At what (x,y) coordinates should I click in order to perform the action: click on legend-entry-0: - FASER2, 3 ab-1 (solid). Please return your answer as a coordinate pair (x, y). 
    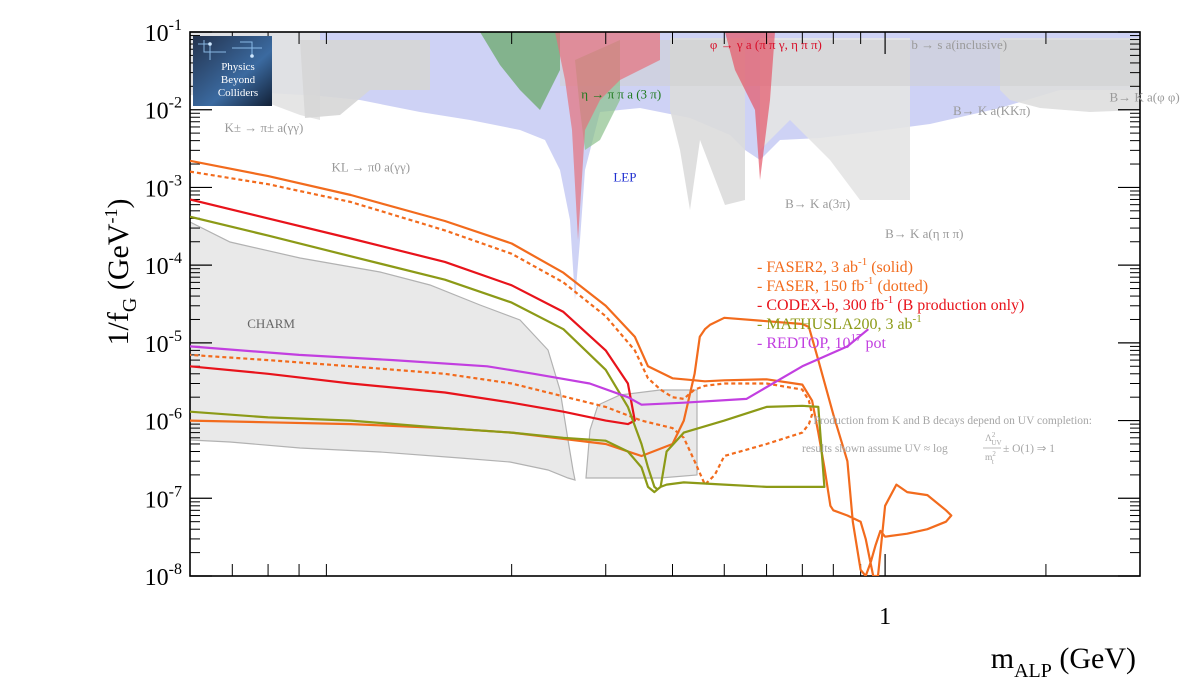
    Looking at the image, I should click on (835, 266).